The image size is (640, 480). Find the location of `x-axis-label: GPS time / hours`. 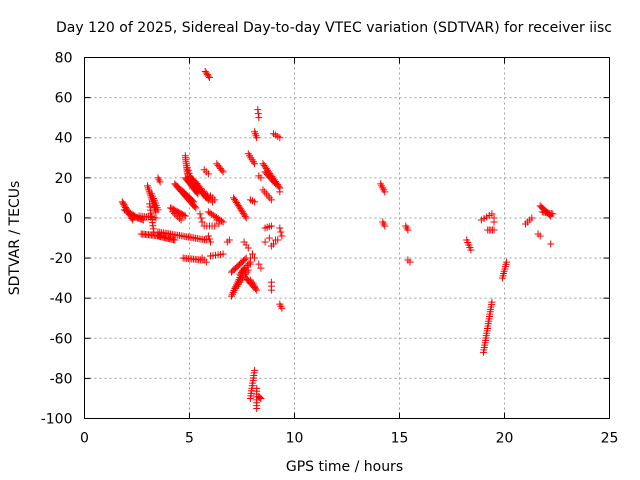

x-axis-label: GPS time / hours is located at coordinates (344, 467).